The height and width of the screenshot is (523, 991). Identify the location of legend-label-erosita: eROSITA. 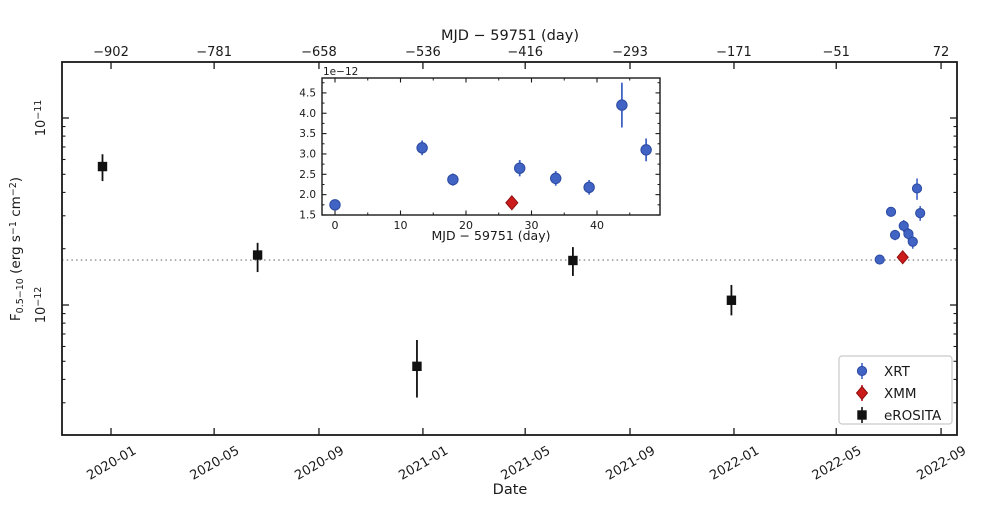
(913, 416).